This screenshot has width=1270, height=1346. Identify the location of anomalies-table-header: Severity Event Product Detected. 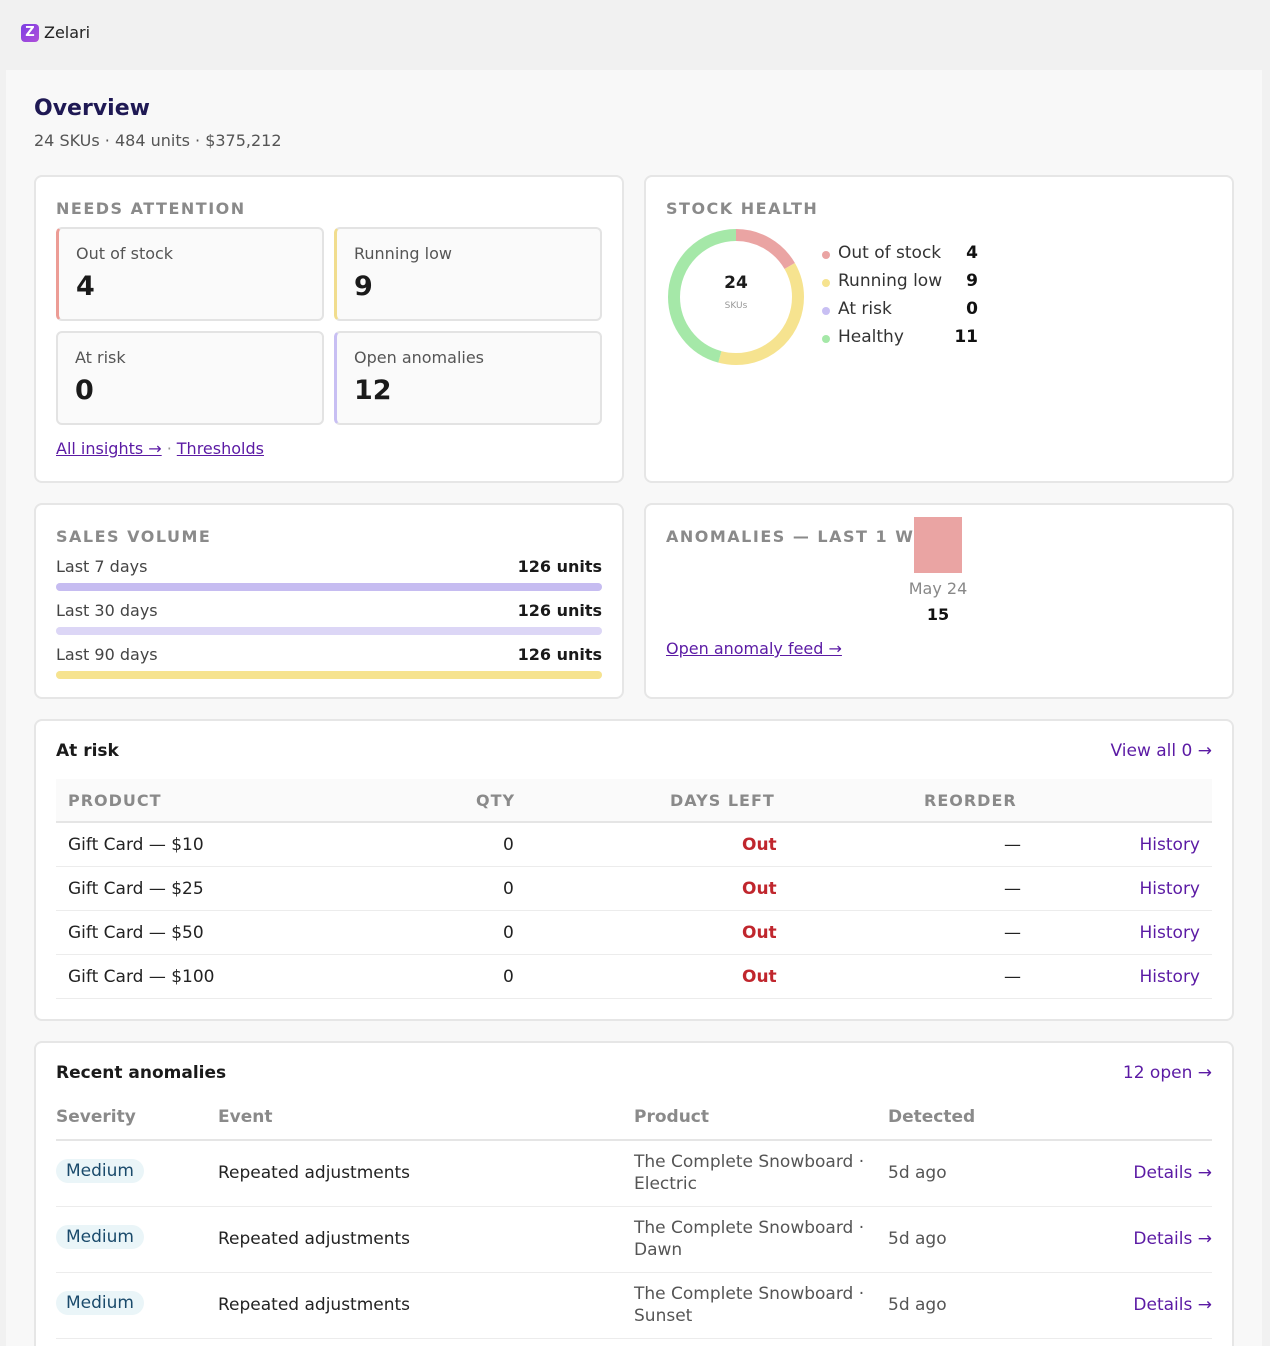
(634, 1120).